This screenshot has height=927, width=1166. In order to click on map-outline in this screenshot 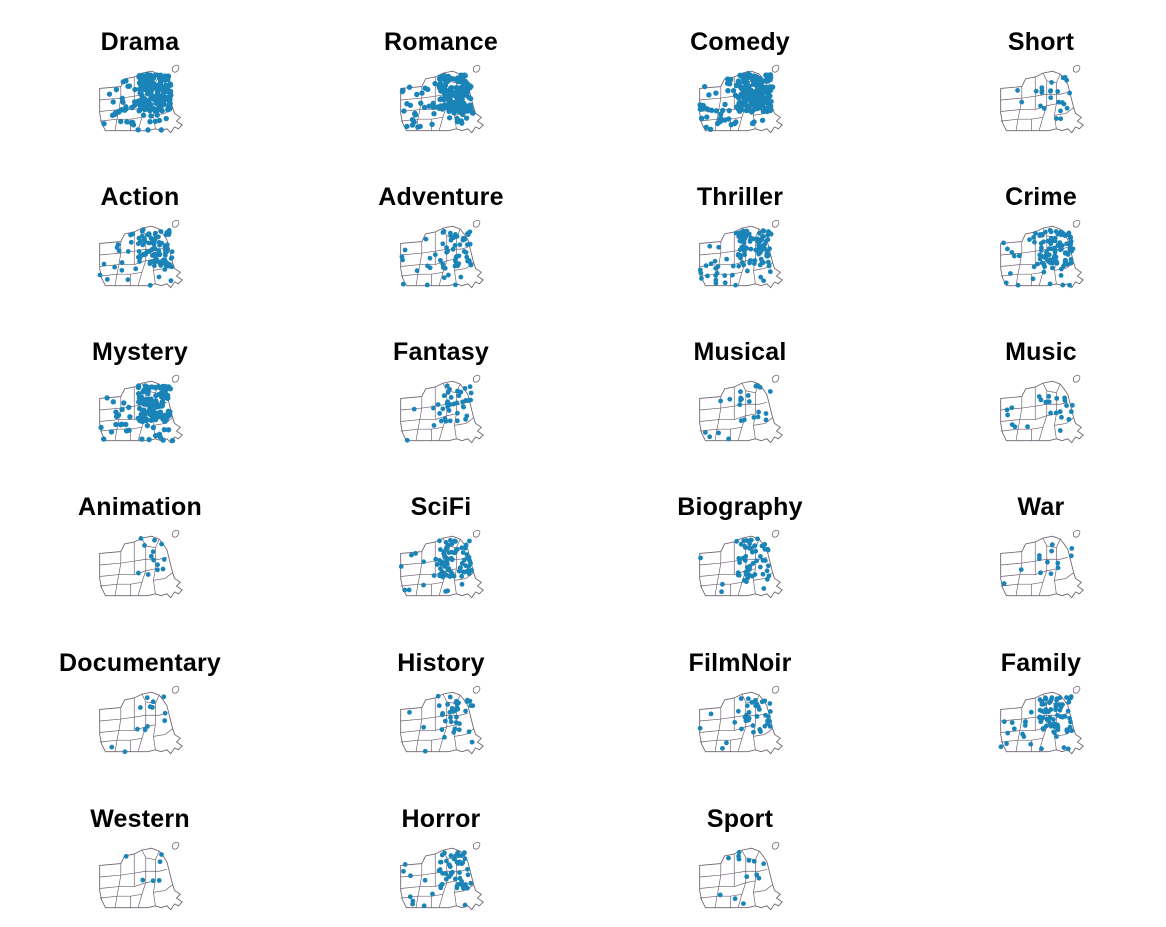, I will do `click(442, 412)`.